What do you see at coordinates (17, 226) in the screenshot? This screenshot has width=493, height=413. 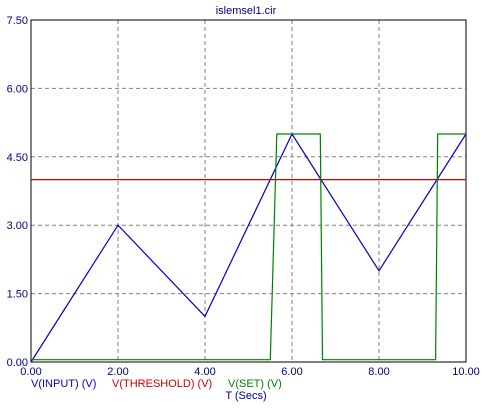 I see `y-tick-label: 3.00` at bounding box center [17, 226].